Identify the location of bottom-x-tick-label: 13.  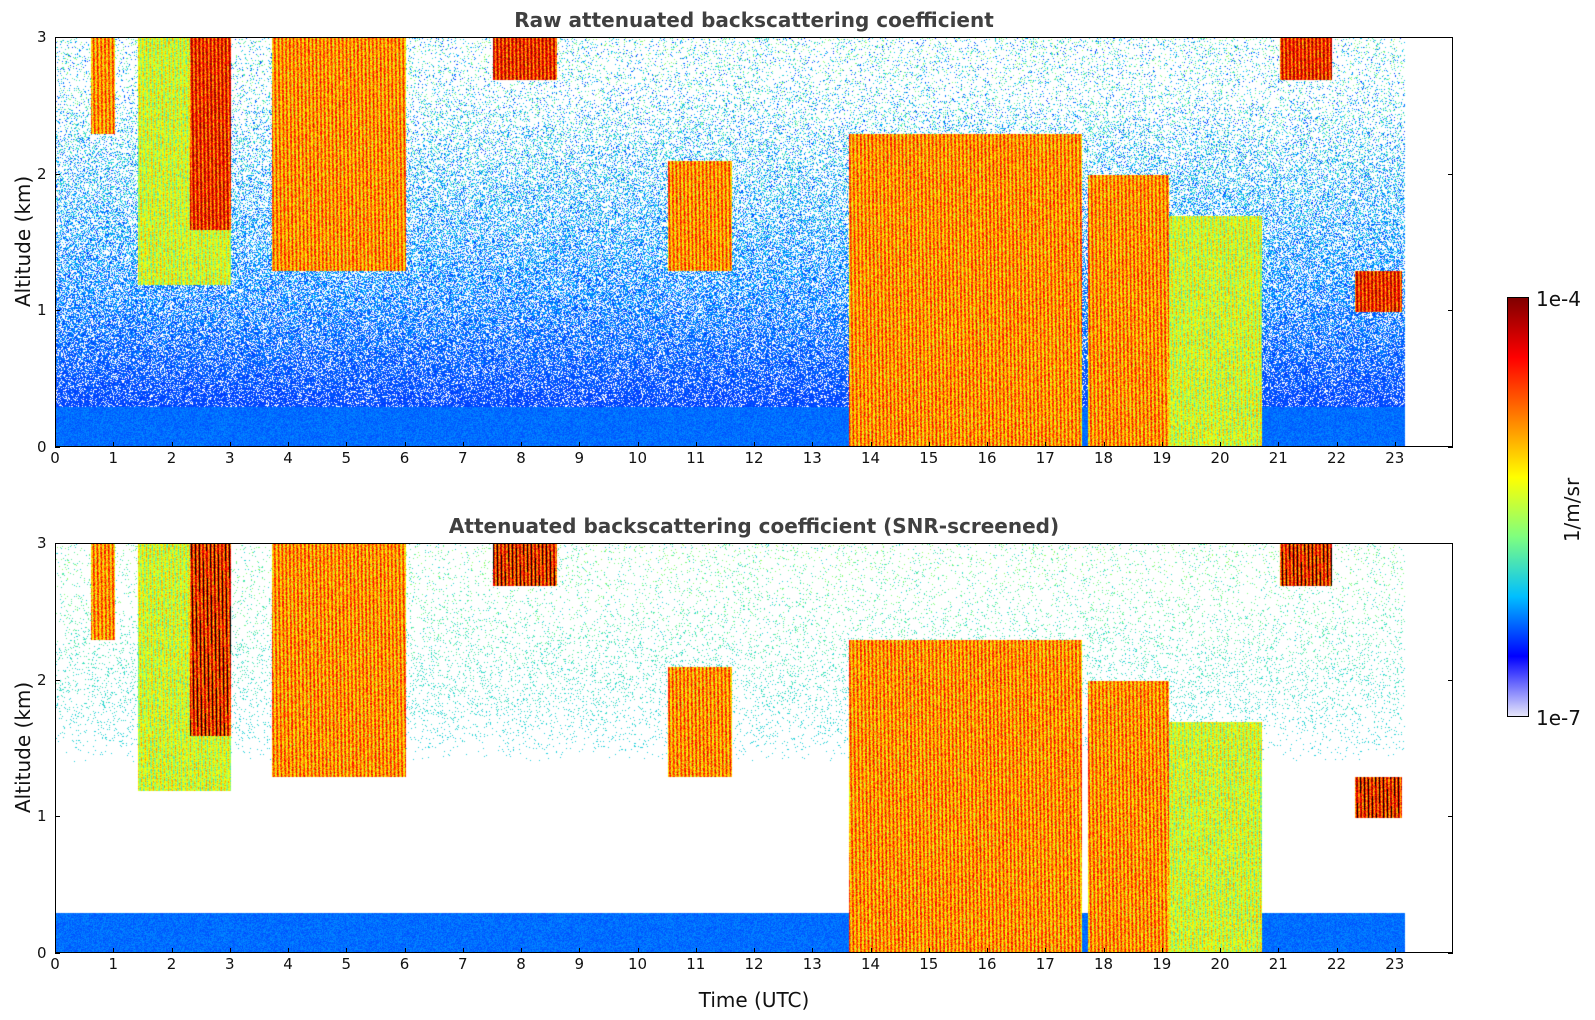
(812, 964).